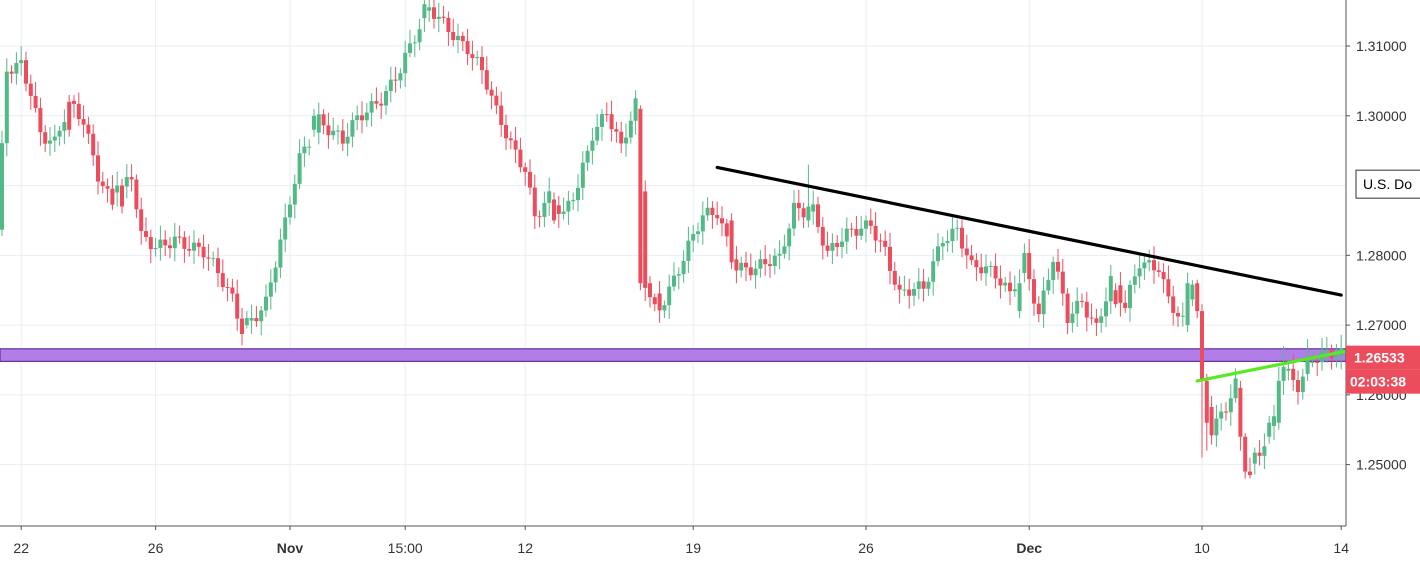 The width and height of the screenshot is (1420, 569). Describe the element at coordinates (21, 548) in the screenshot. I see `time-tick-label: 22` at that location.